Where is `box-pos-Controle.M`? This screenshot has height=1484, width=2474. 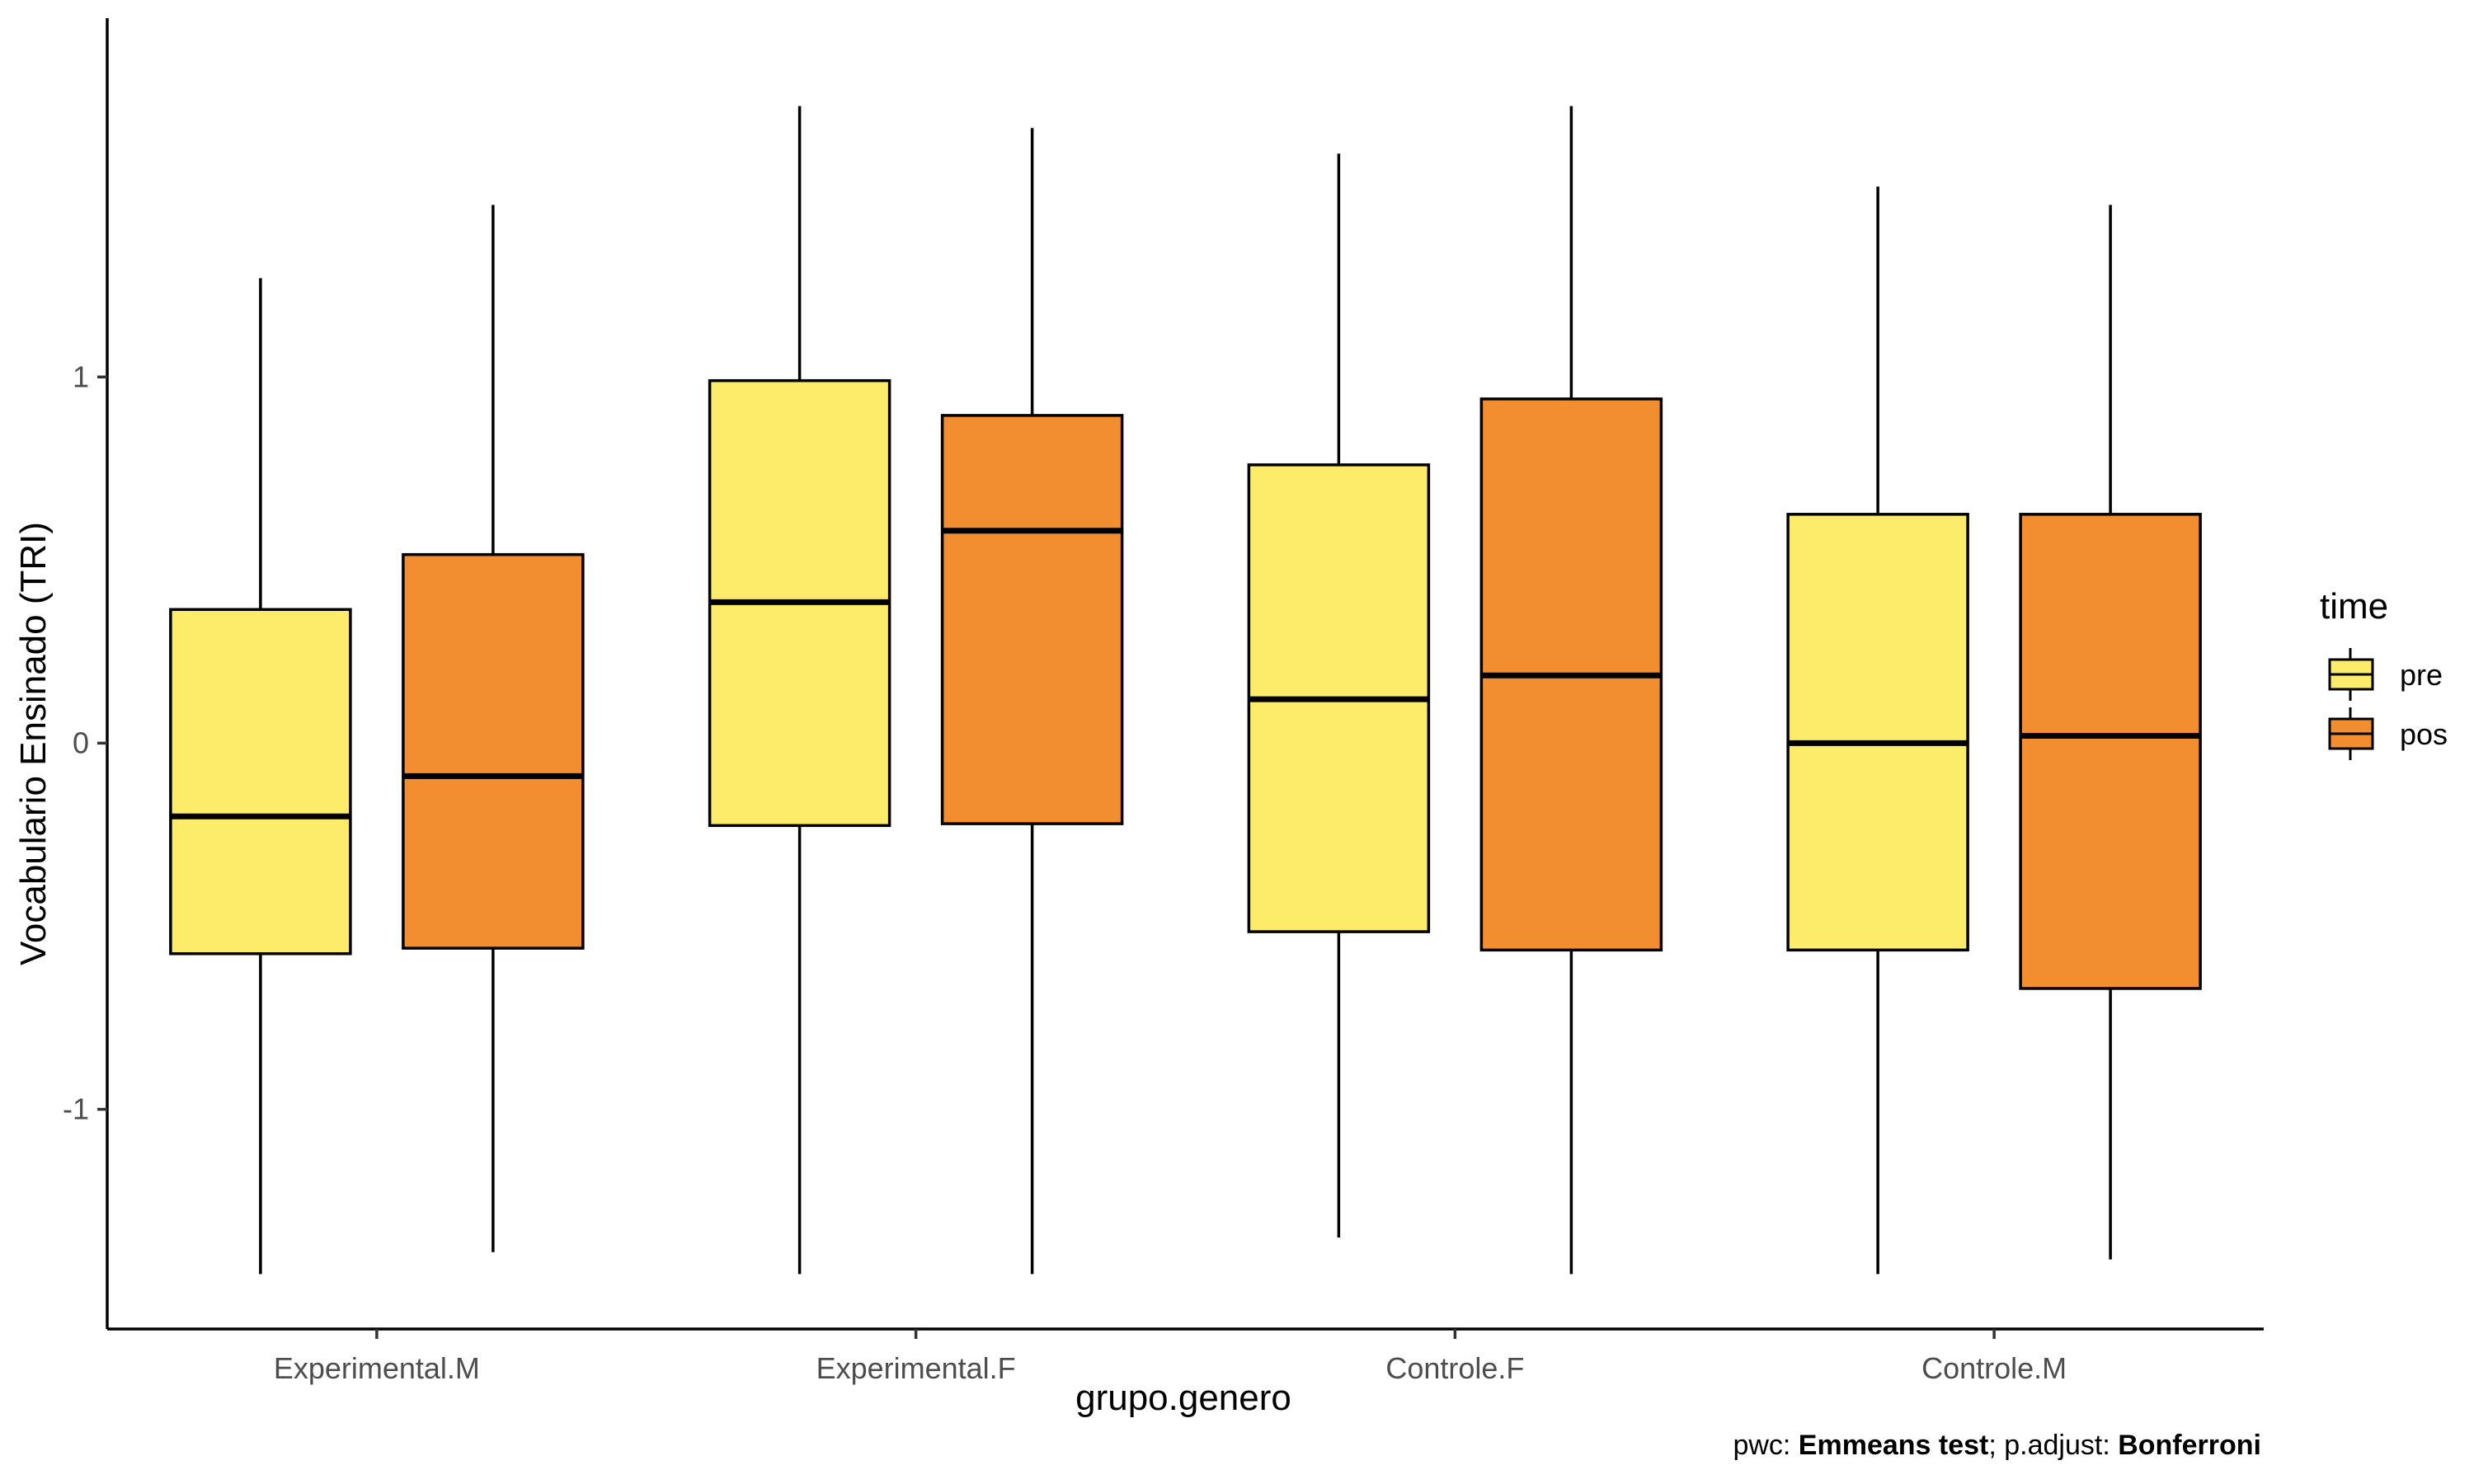
box-pos-Controle.M is located at coordinates (2110, 732).